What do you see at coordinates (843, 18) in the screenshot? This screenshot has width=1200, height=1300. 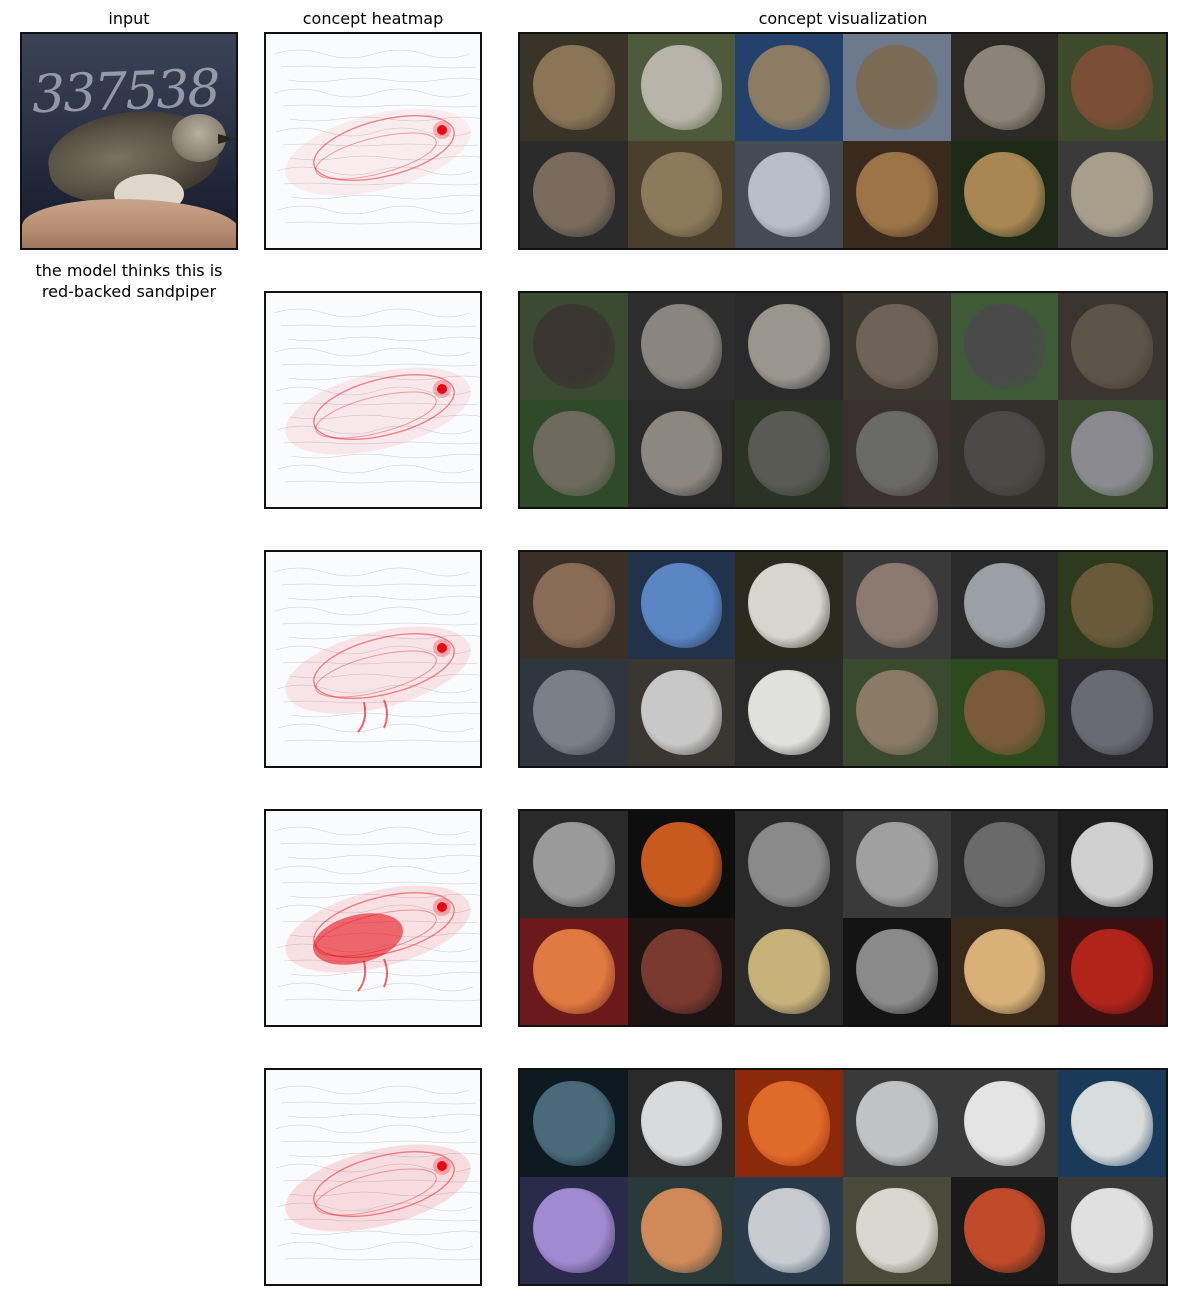 I see `visualization-column-title: concept visualization` at bounding box center [843, 18].